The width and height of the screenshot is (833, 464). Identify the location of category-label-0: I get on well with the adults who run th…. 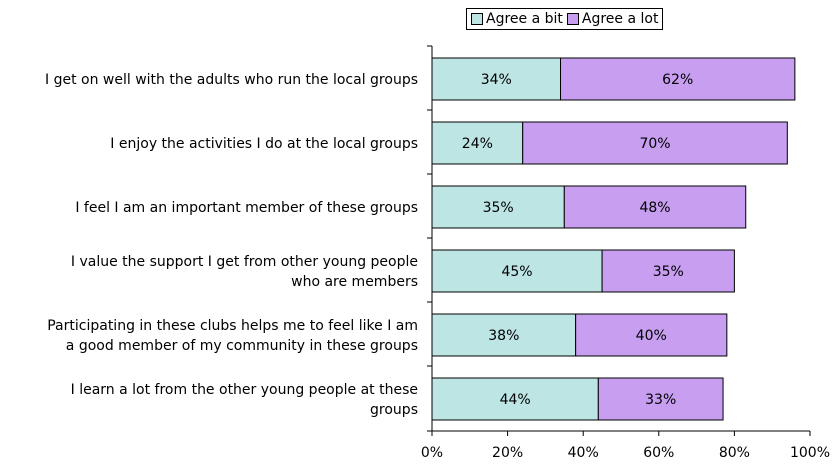
(231, 80).